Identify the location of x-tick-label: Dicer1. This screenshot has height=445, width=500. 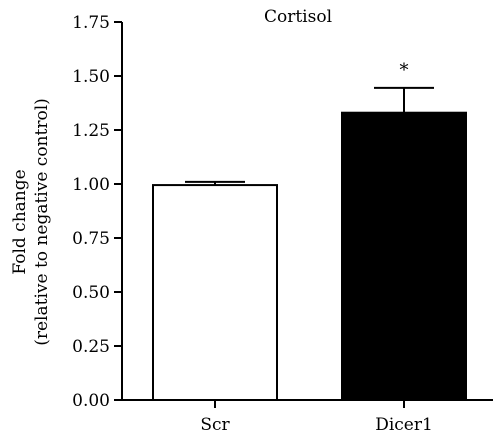
(404, 425).